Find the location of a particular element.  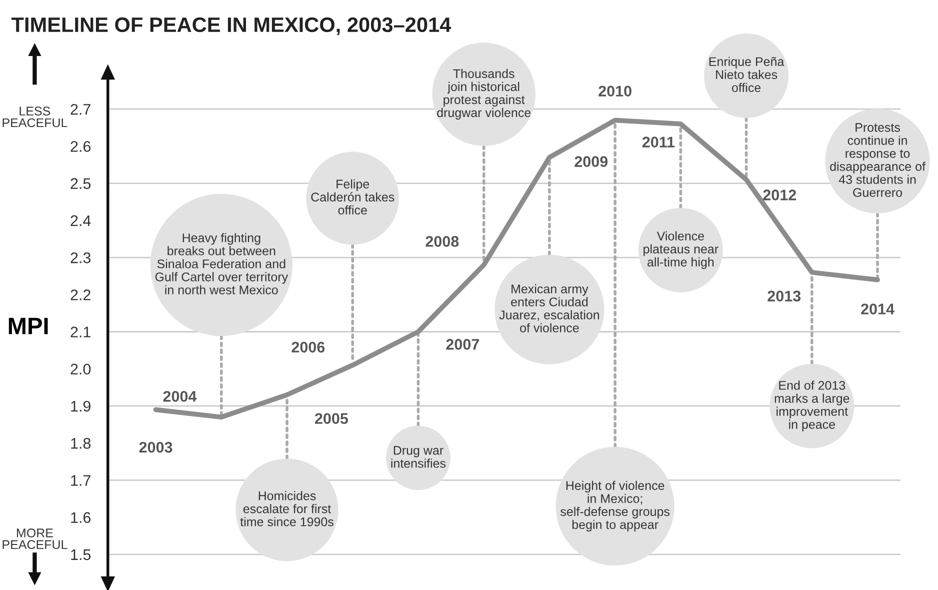

annotation: 2007 is located at coordinates (462, 344).